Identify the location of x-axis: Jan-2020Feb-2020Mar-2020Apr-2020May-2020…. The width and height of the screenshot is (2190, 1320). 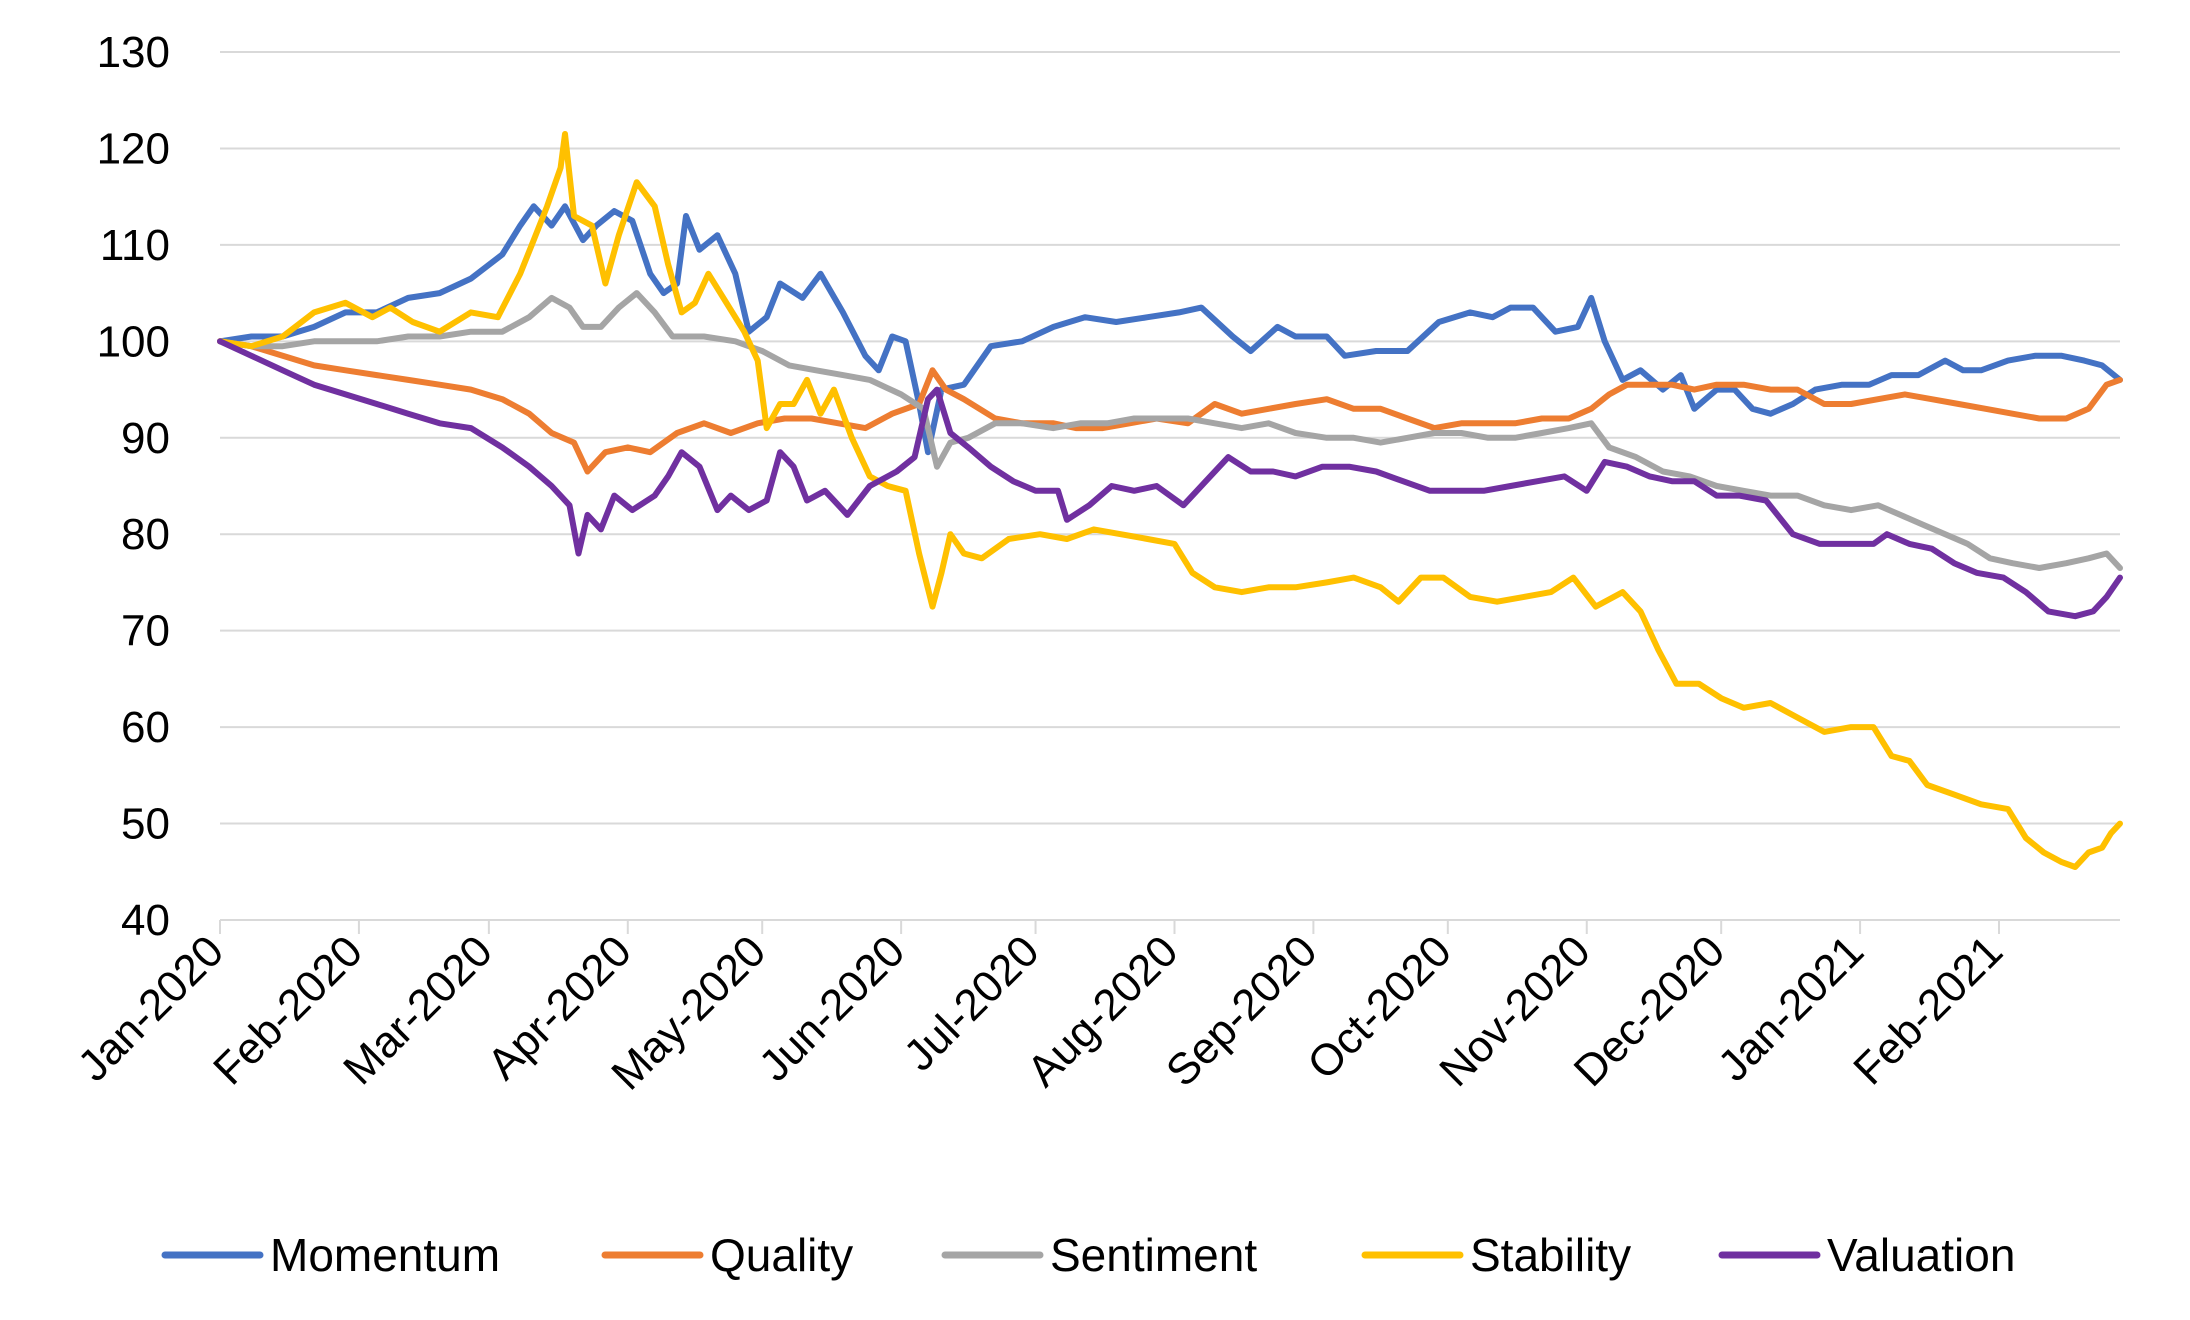
(1094, 1009).